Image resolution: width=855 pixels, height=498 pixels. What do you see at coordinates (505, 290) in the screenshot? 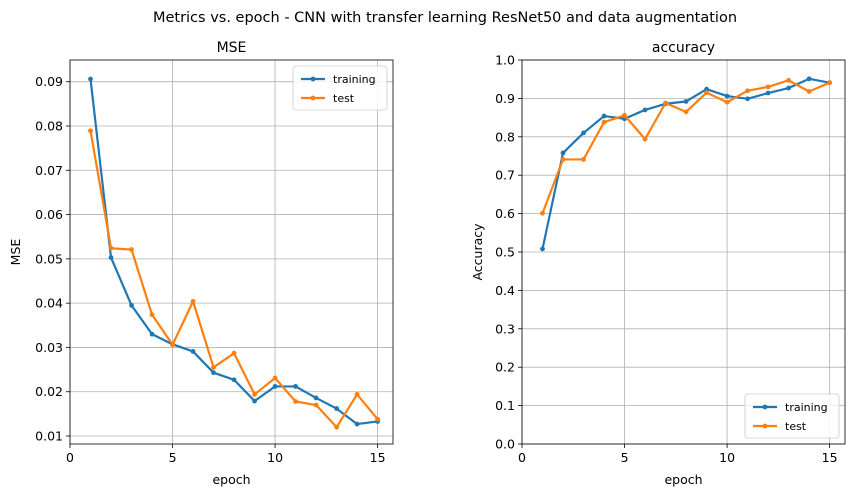
I see `y-tick-label: 0.4` at bounding box center [505, 290].